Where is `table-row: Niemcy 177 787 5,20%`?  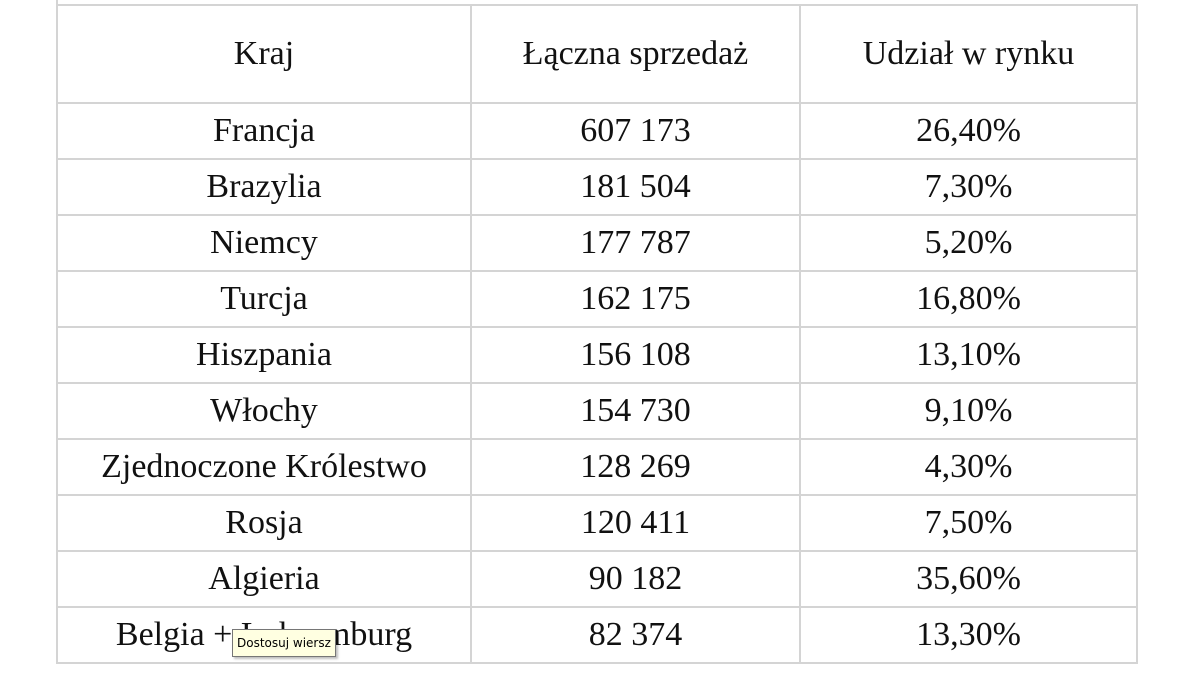
table-row: Niemcy 177 787 5,20% is located at coordinates (597, 243).